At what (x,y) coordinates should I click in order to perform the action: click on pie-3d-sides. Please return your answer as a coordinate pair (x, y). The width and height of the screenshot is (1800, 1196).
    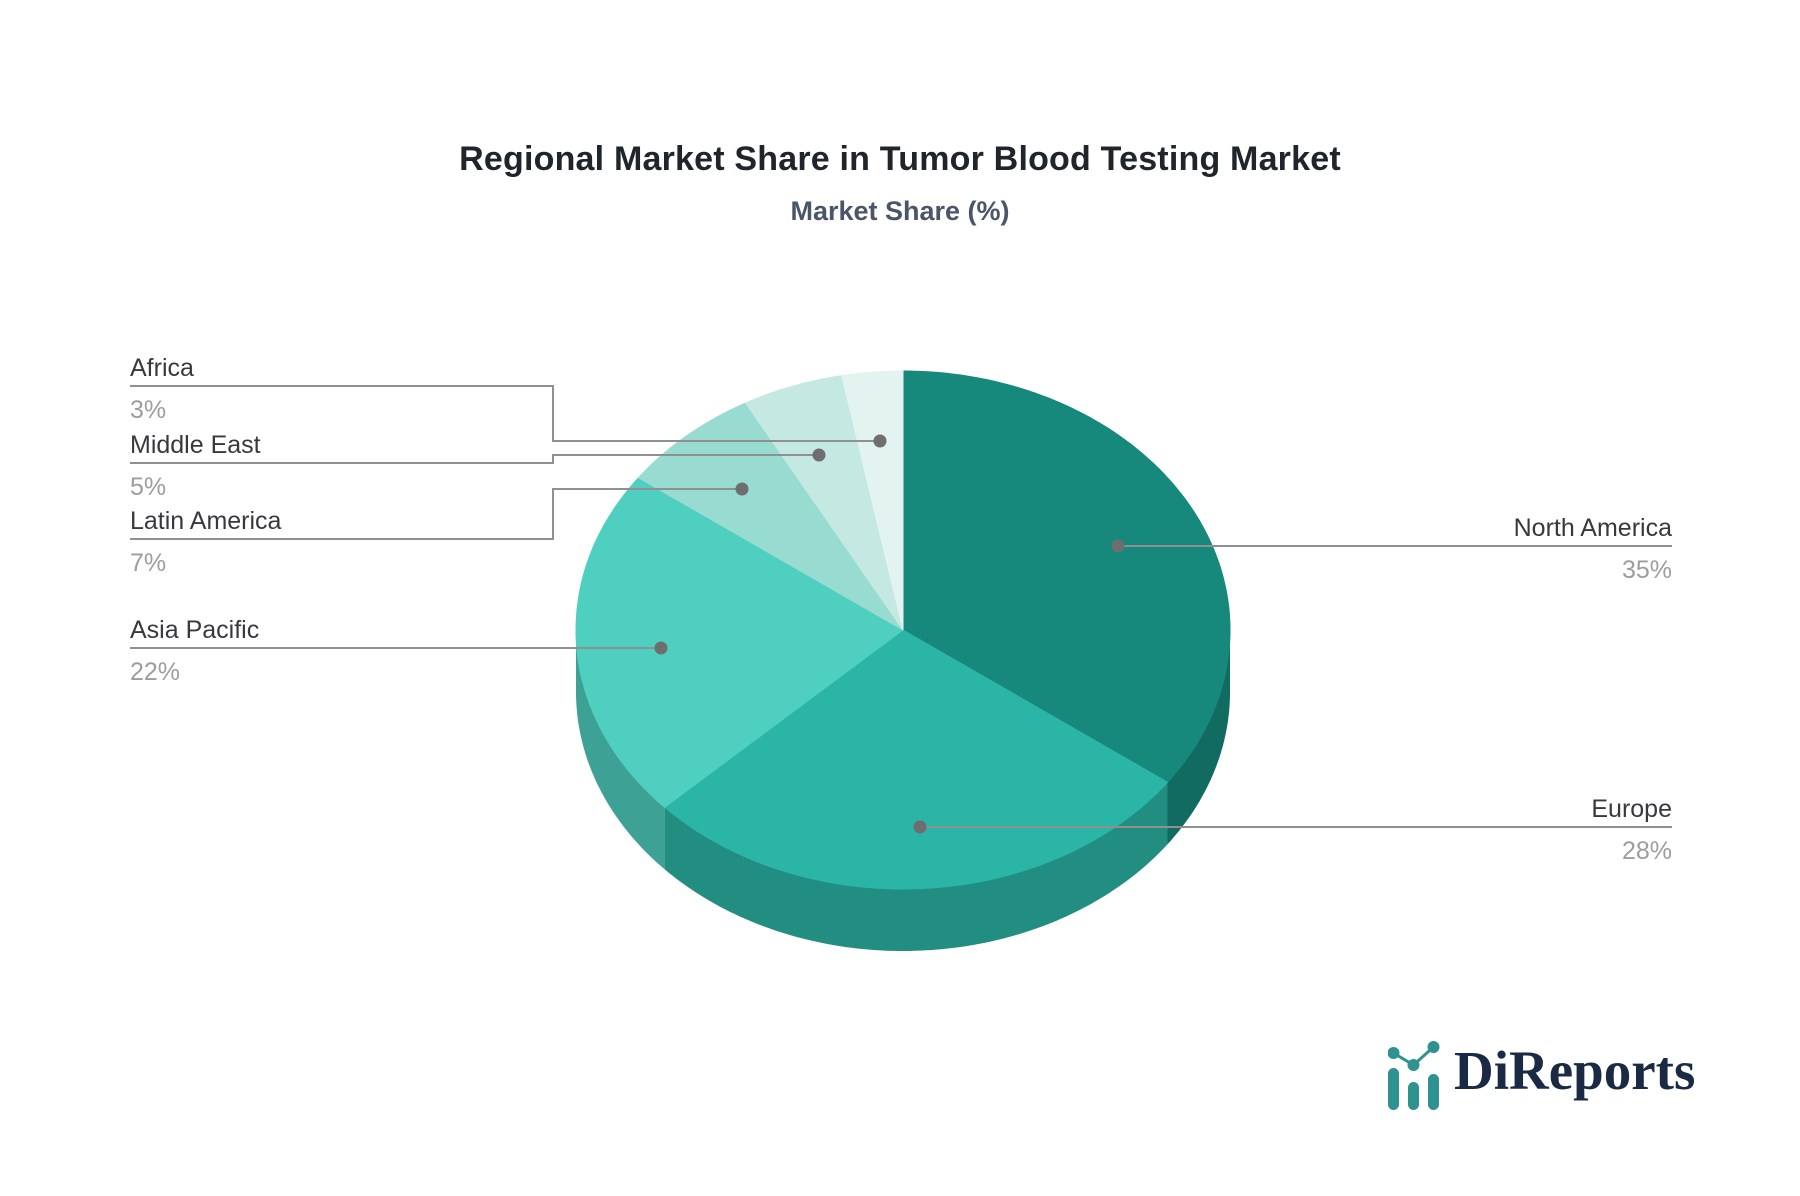
    Looking at the image, I should click on (903, 790).